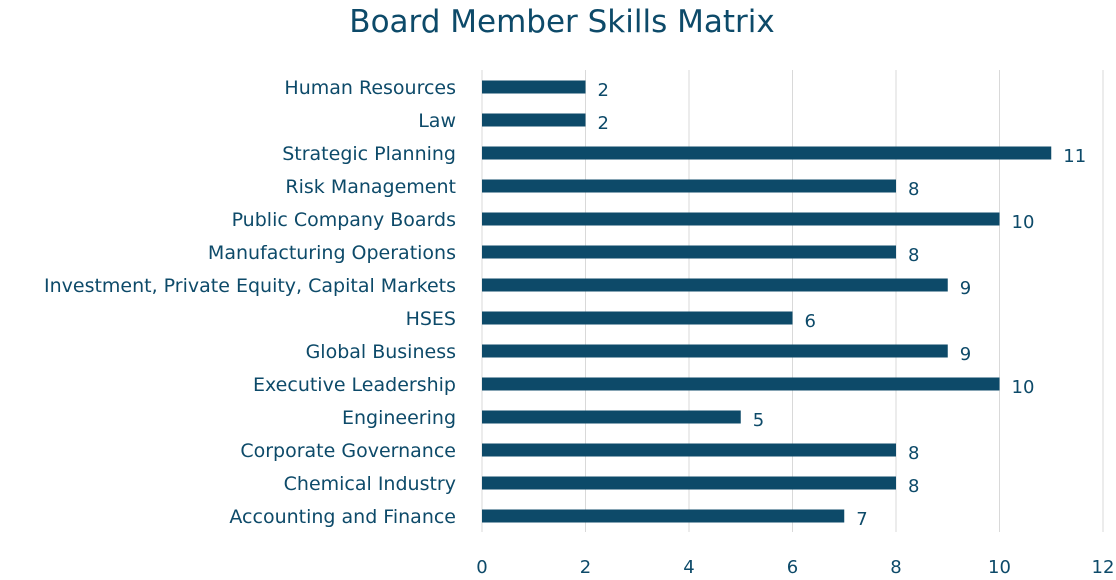 This screenshot has height=580, width=1116. What do you see at coordinates (437, 121) in the screenshot?
I see `category-label: Law` at bounding box center [437, 121].